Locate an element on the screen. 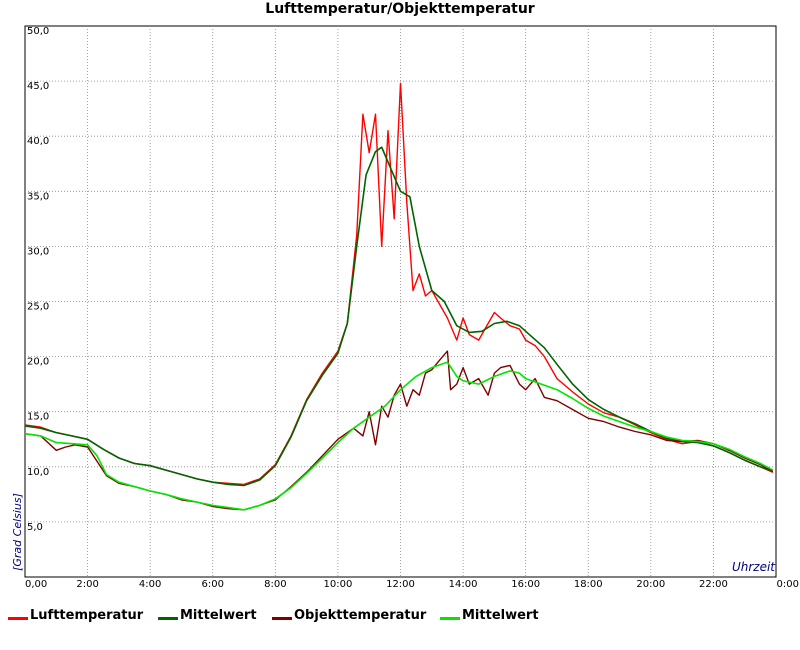  x-tick-label: 14:00 is located at coordinates (463, 584).